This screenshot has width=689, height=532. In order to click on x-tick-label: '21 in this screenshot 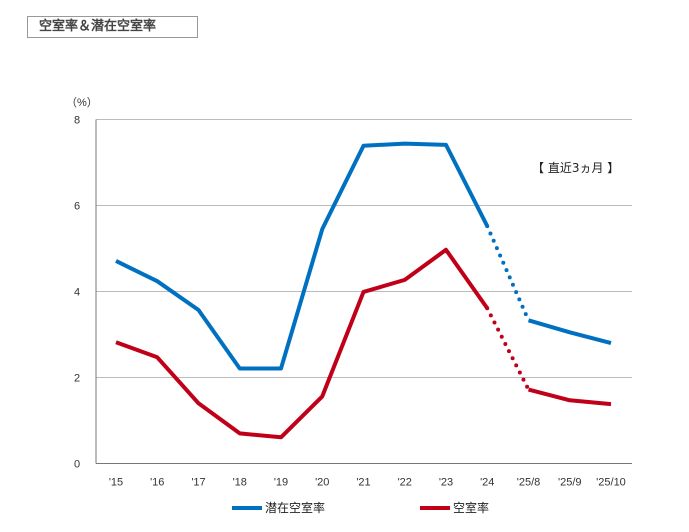, I will do `click(363, 483)`.